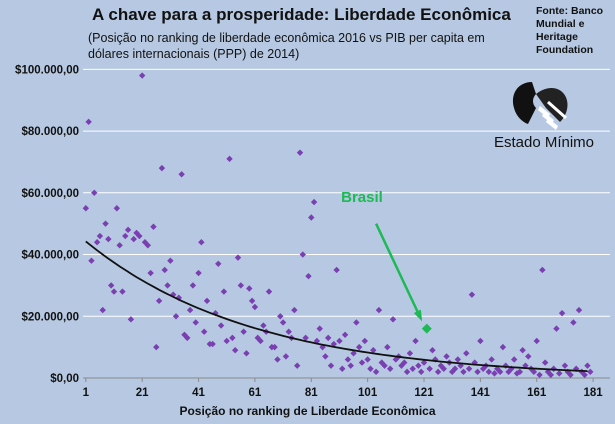  I want to click on brasil-label: Brasil, so click(362, 197).